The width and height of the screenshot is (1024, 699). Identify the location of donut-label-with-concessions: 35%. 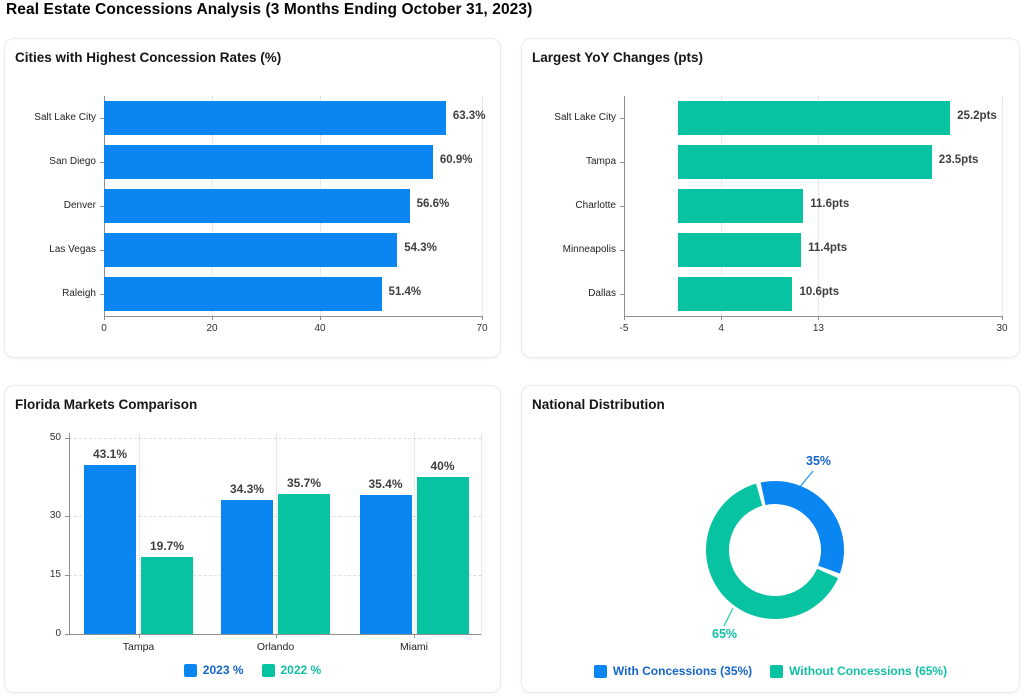
(819, 461).